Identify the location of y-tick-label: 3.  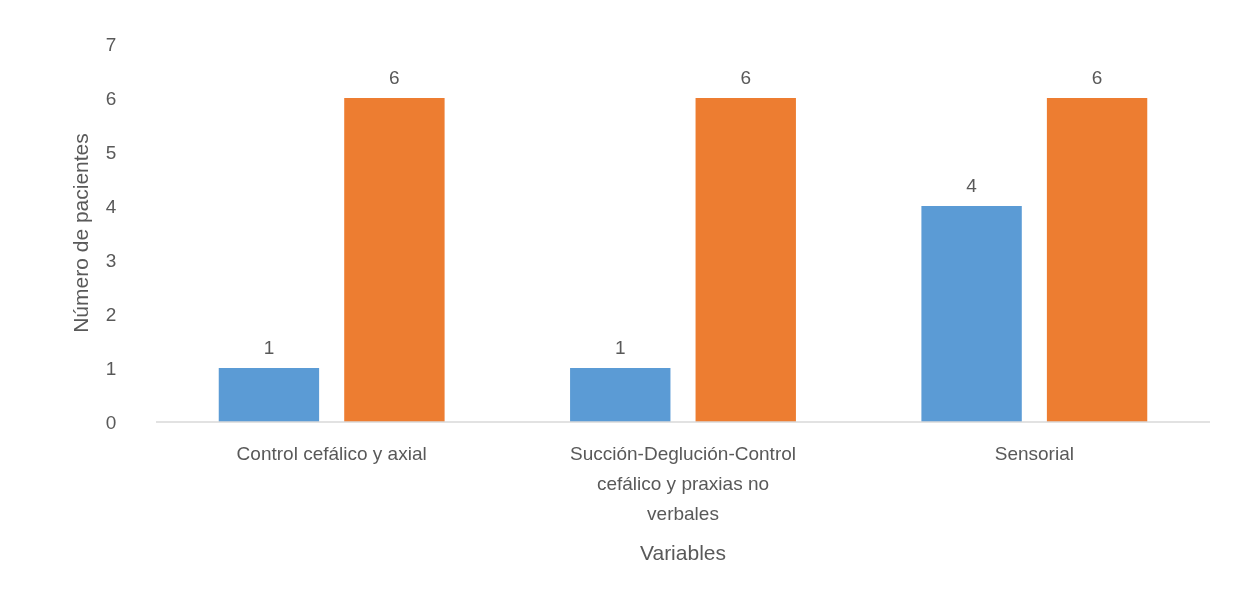
(111, 260).